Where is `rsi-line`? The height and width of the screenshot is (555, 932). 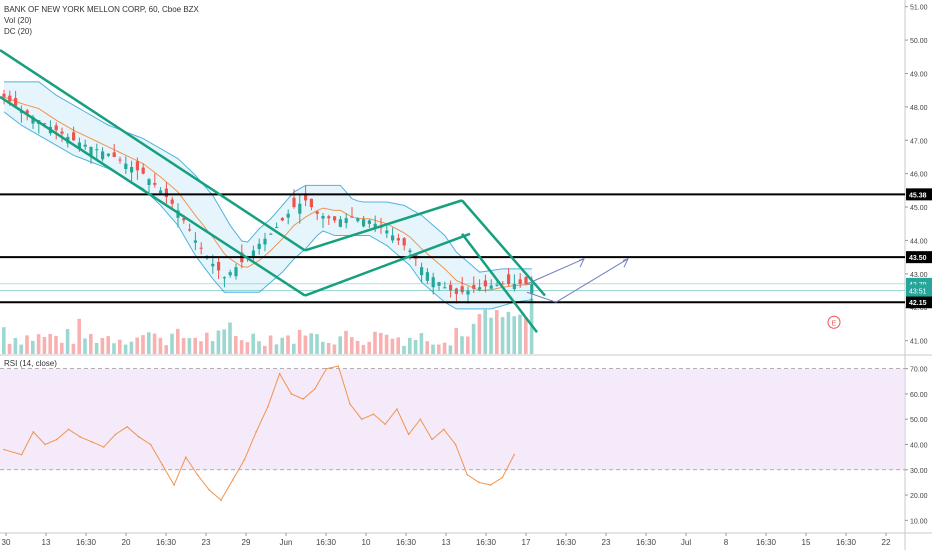 rsi-line is located at coordinates (259, 433).